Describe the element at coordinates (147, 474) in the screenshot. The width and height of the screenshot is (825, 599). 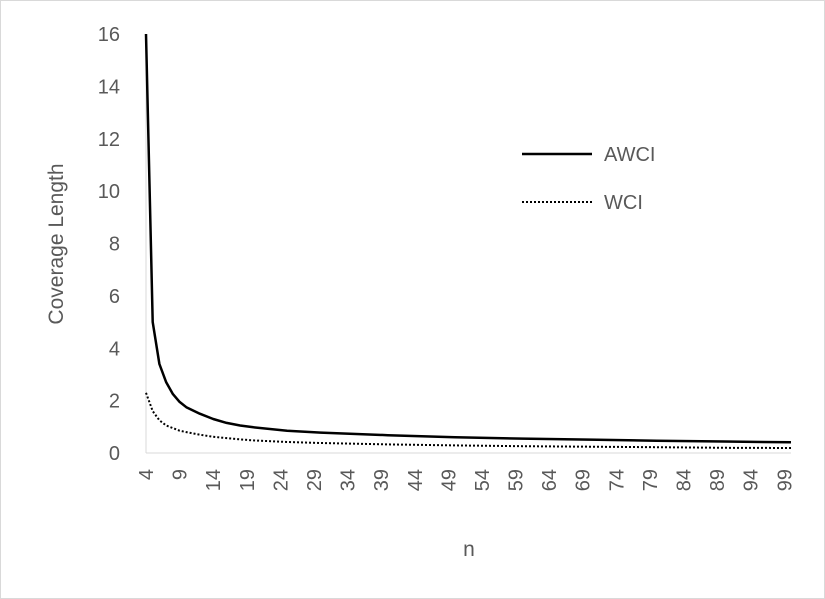
I see `x-tick-label: 4` at that location.